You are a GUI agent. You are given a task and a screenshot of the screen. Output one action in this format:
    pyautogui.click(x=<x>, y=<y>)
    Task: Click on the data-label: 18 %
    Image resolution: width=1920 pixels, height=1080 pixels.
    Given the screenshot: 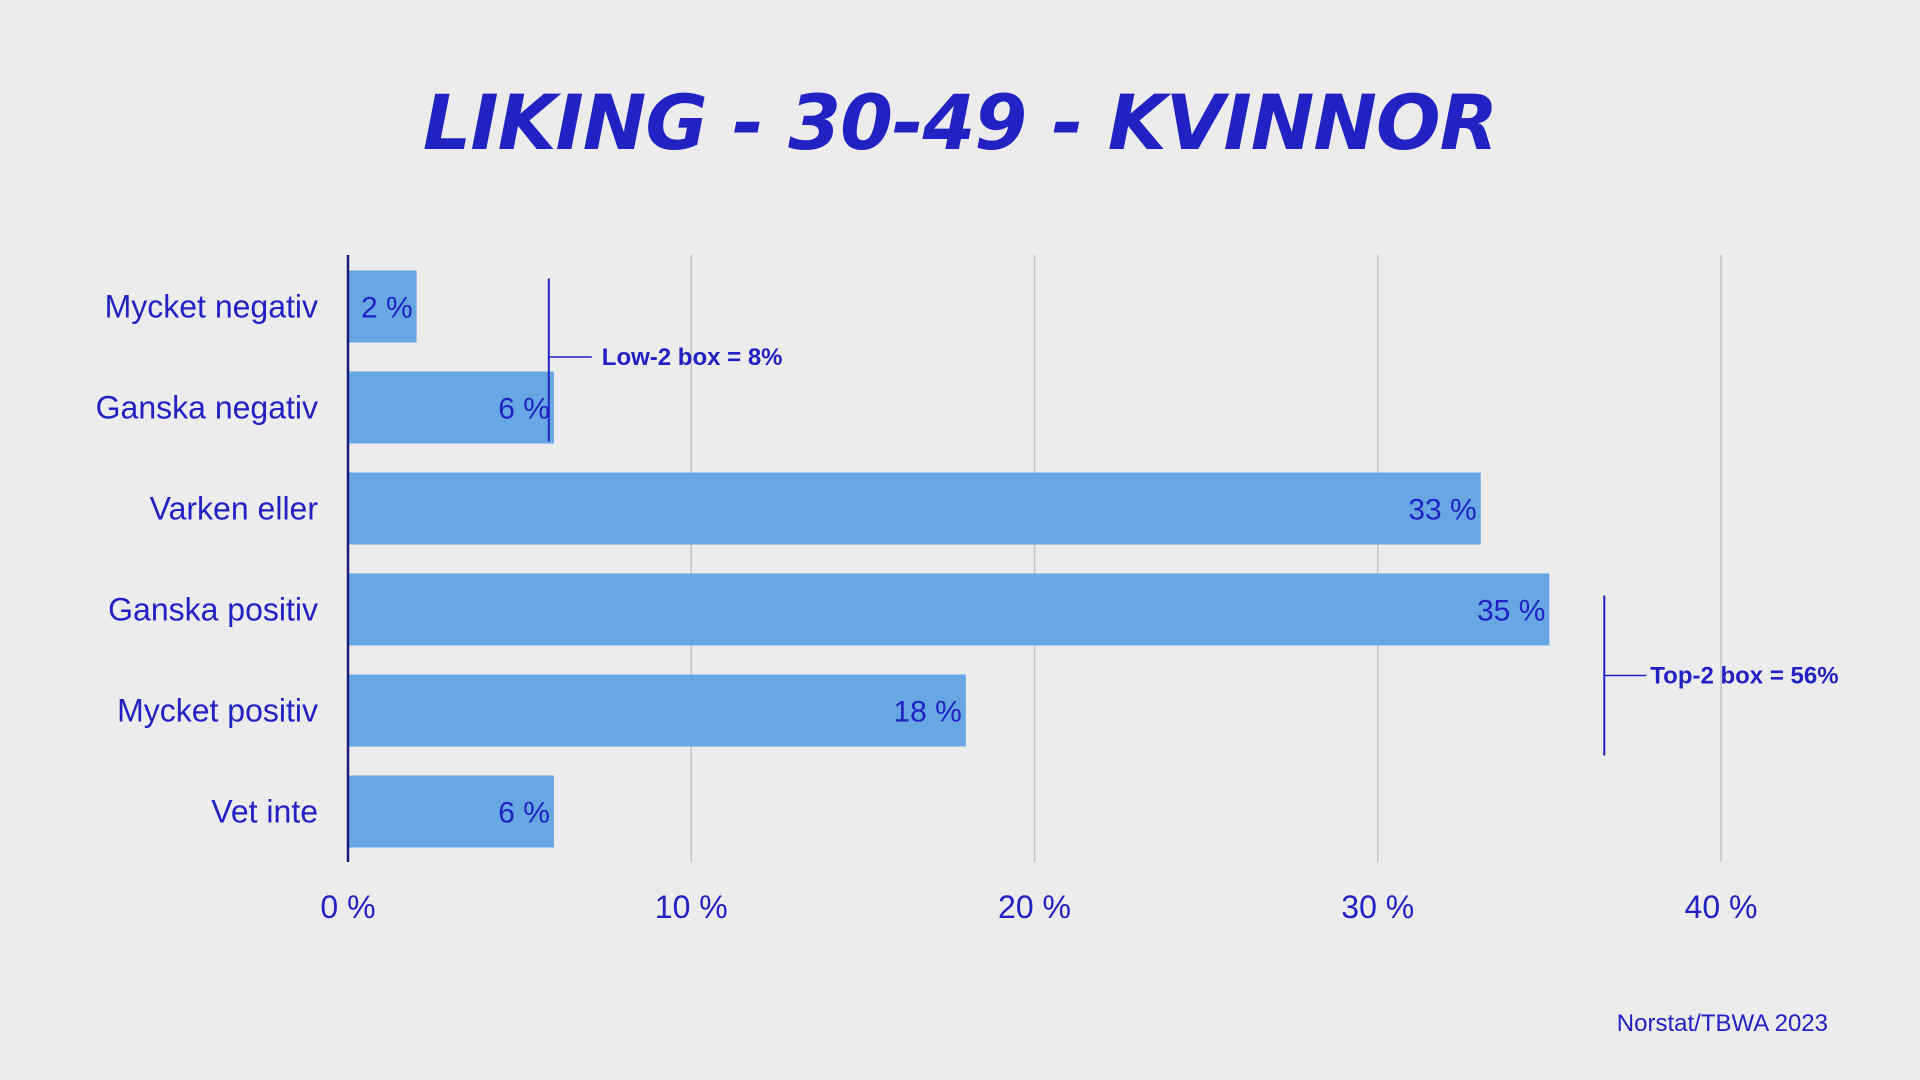 What is the action you would take?
    pyautogui.click(x=927, y=712)
    